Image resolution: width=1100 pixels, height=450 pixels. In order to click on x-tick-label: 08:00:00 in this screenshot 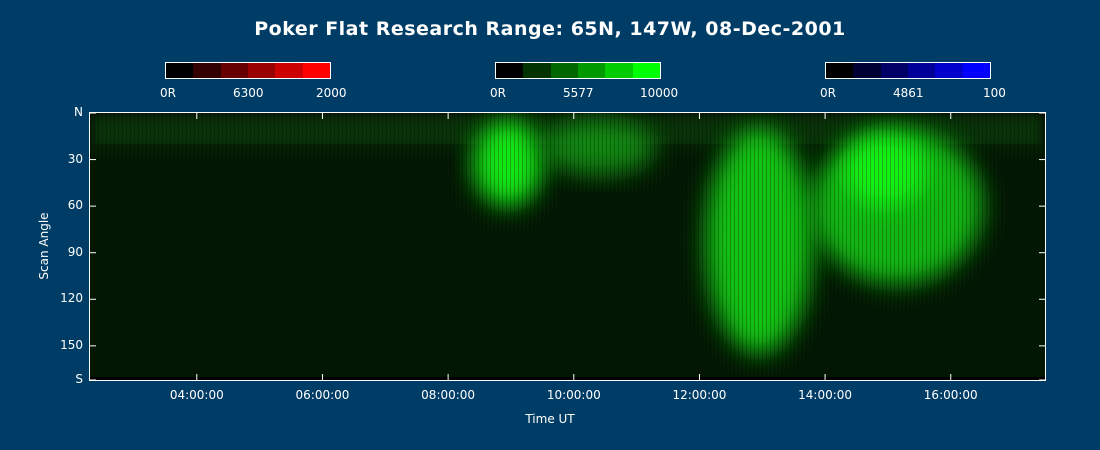, I will do `click(448, 395)`.